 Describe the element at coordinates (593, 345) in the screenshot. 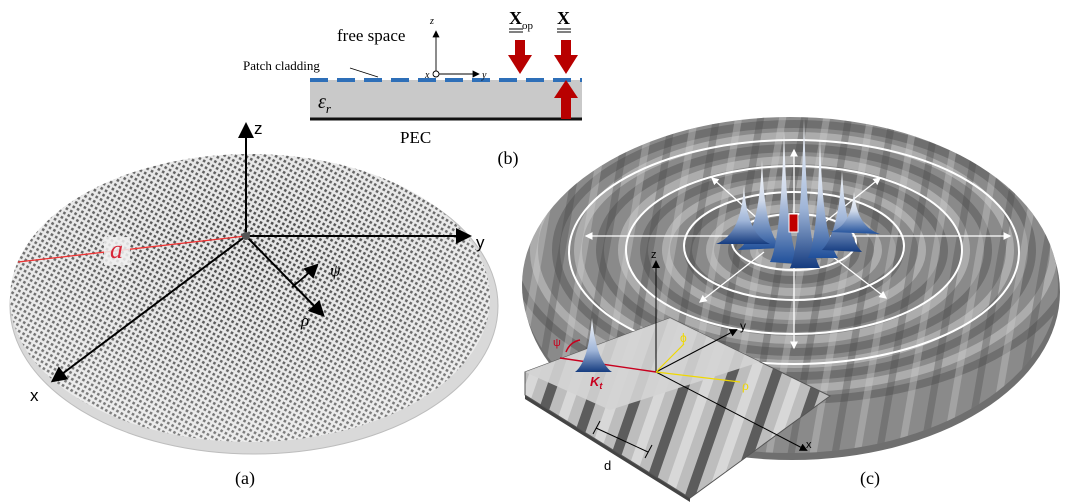

I see `inset-peak` at that location.